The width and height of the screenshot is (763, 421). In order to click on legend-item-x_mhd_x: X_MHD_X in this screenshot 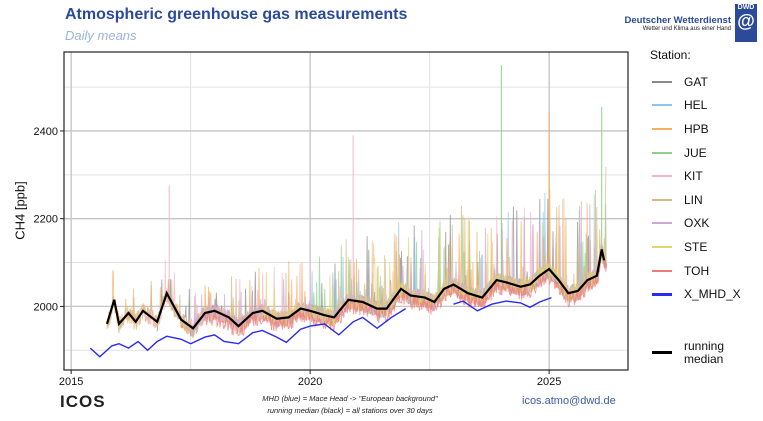, I will do `click(695, 294)`.